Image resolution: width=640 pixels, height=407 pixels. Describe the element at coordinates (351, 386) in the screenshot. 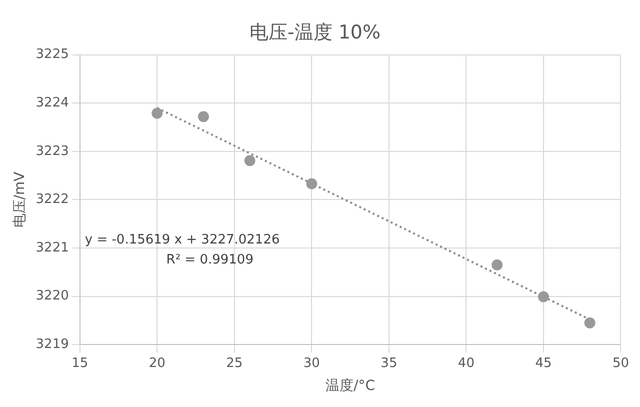

I see `x-axis-title: 温度/°C` at that location.